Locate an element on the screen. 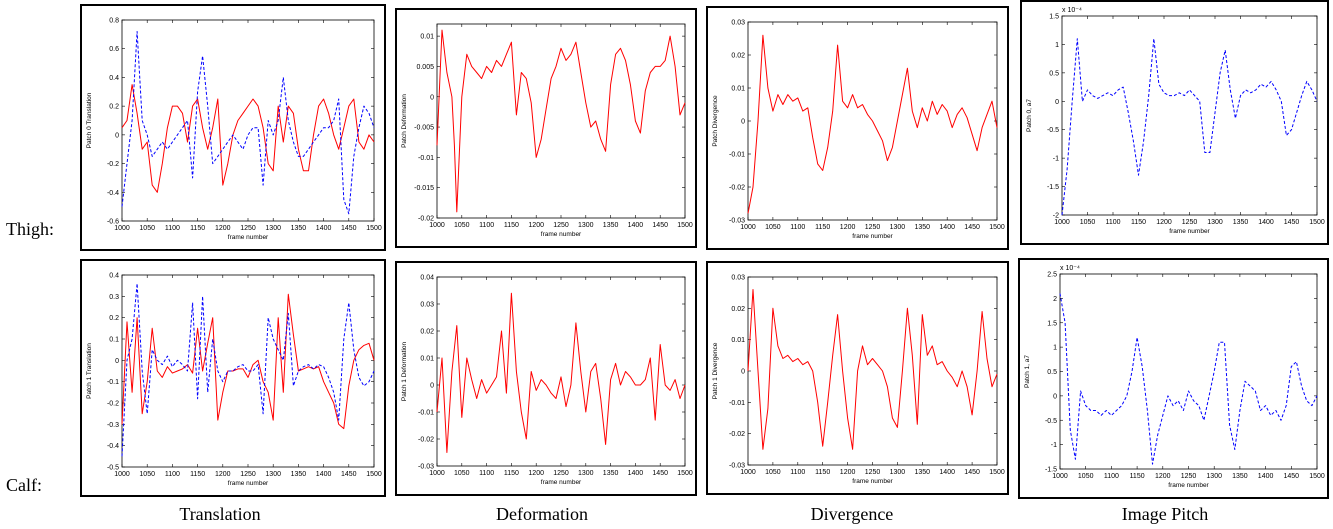 Image resolution: width=1333 pixels, height=529 pixels. y-tick-label: -1 is located at coordinates (1056, 159).